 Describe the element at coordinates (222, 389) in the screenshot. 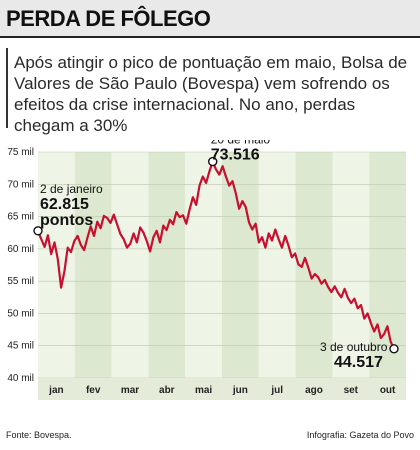

I see `x-axis-strip` at that location.